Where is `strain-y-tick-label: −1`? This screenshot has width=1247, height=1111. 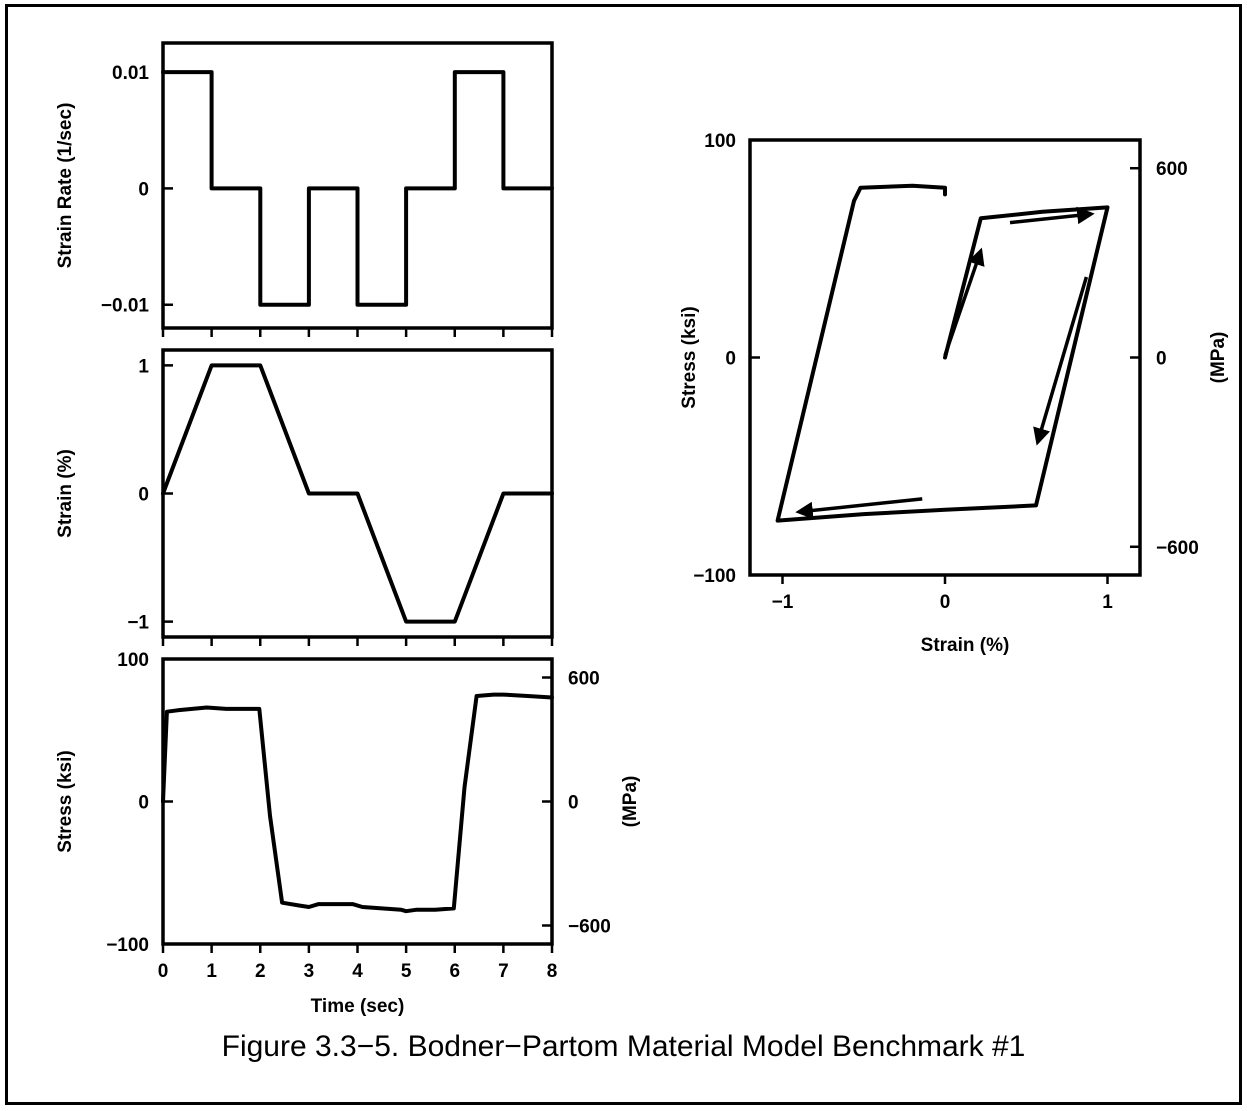 strain-y-tick-label: −1 is located at coordinates (138, 623).